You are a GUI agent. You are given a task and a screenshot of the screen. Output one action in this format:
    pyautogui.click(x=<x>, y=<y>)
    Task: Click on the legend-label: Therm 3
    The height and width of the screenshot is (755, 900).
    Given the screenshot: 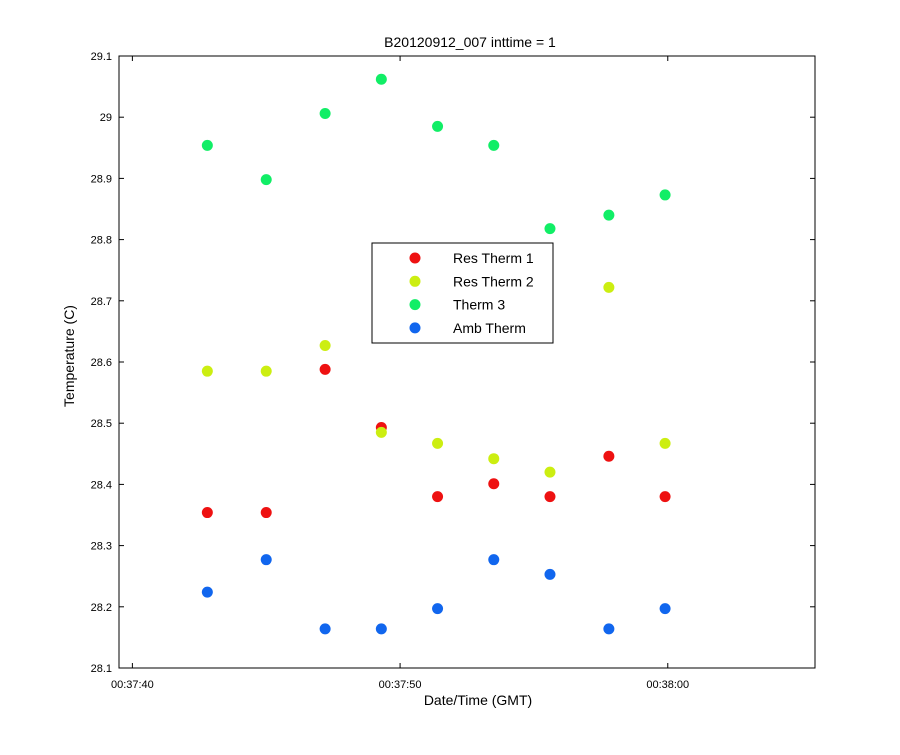 What is the action you would take?
    pyautogui.click(x=479, y=305)
    